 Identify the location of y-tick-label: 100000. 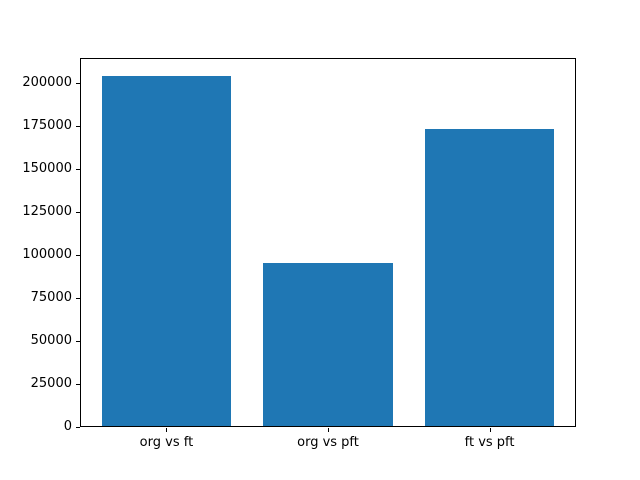
(47, 254).